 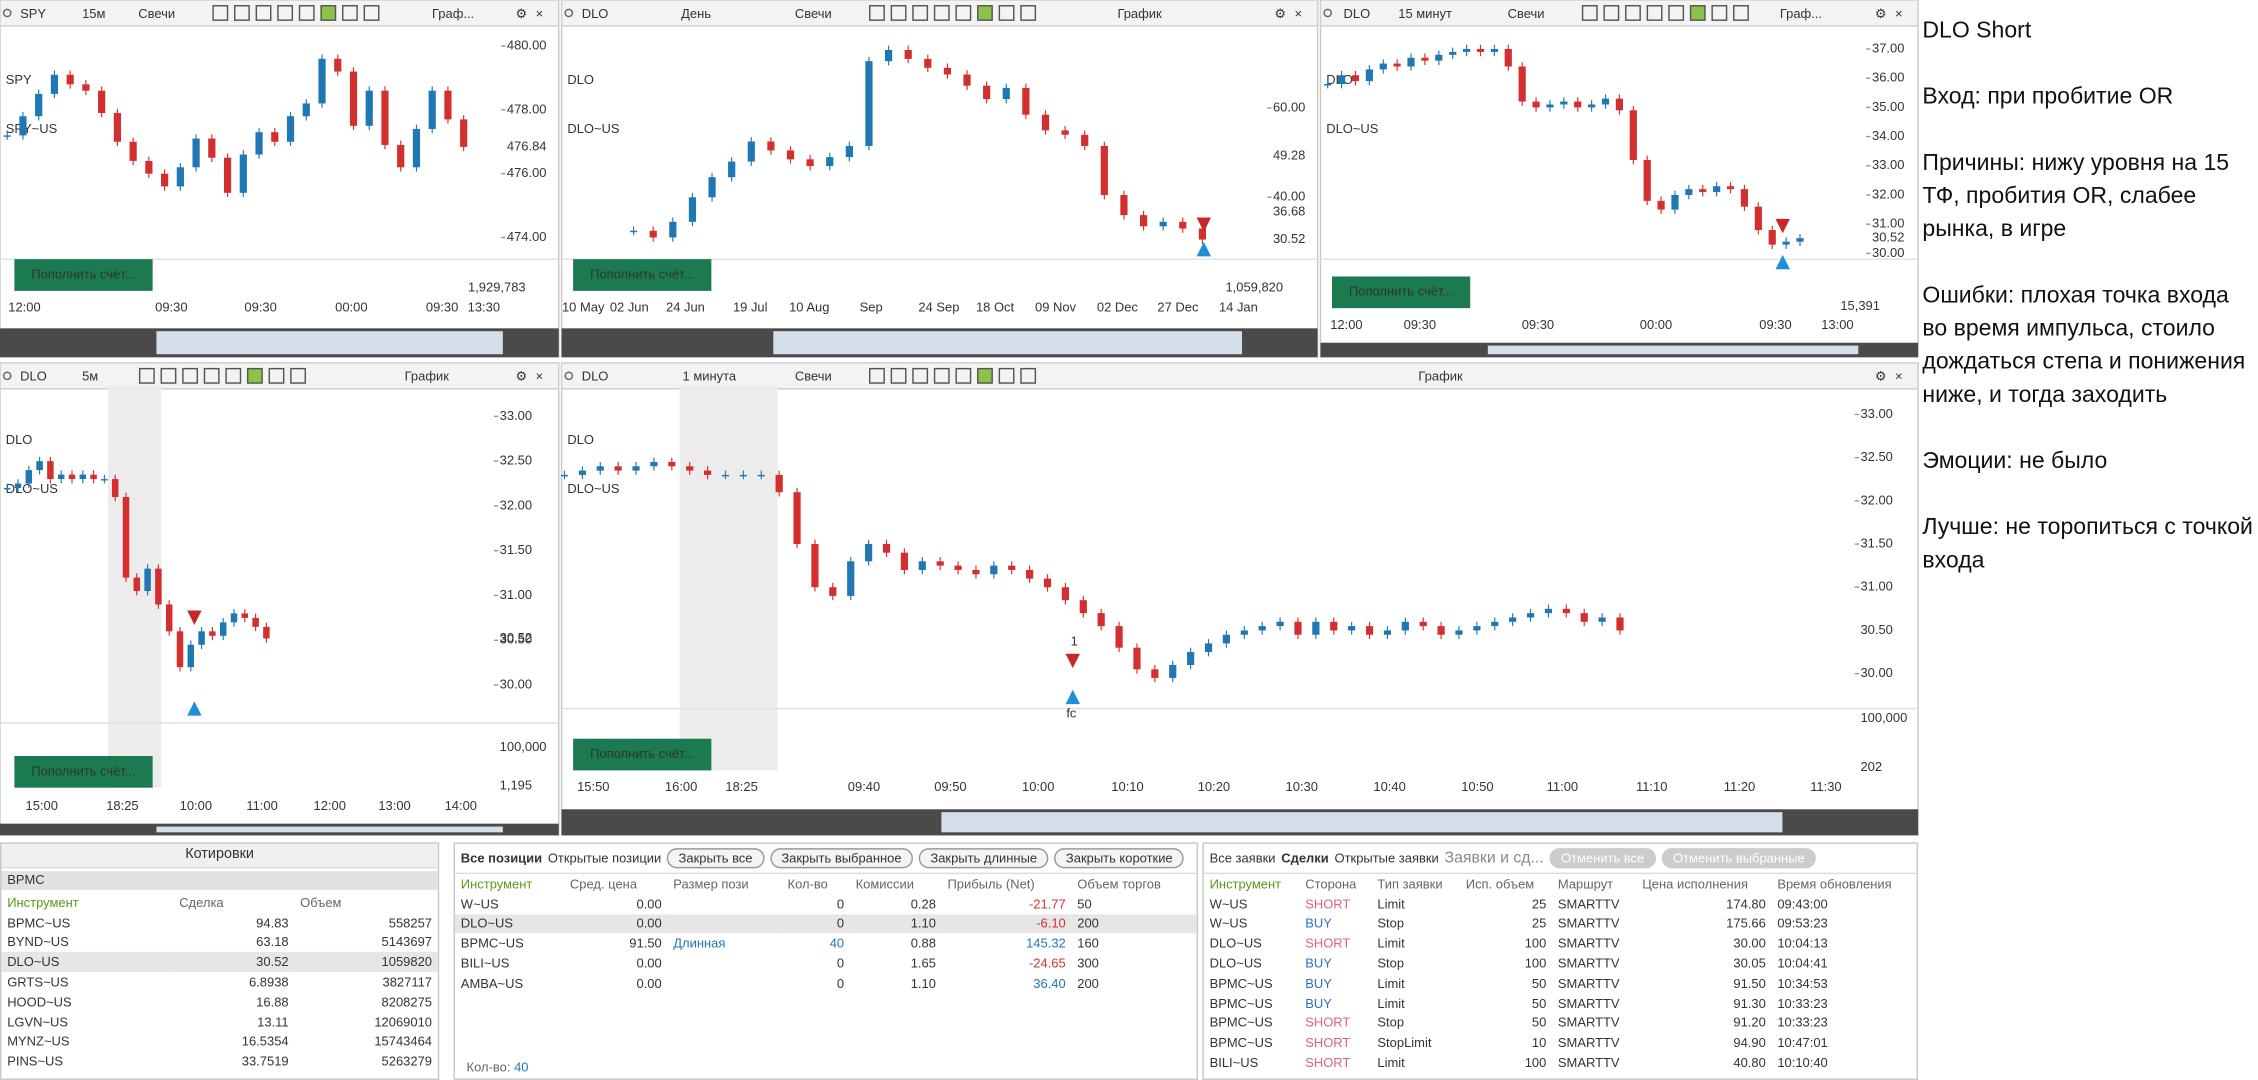 I want to click on table-row: MYNZ~US 16.5354 15743464, so click(x=219, y=1042).